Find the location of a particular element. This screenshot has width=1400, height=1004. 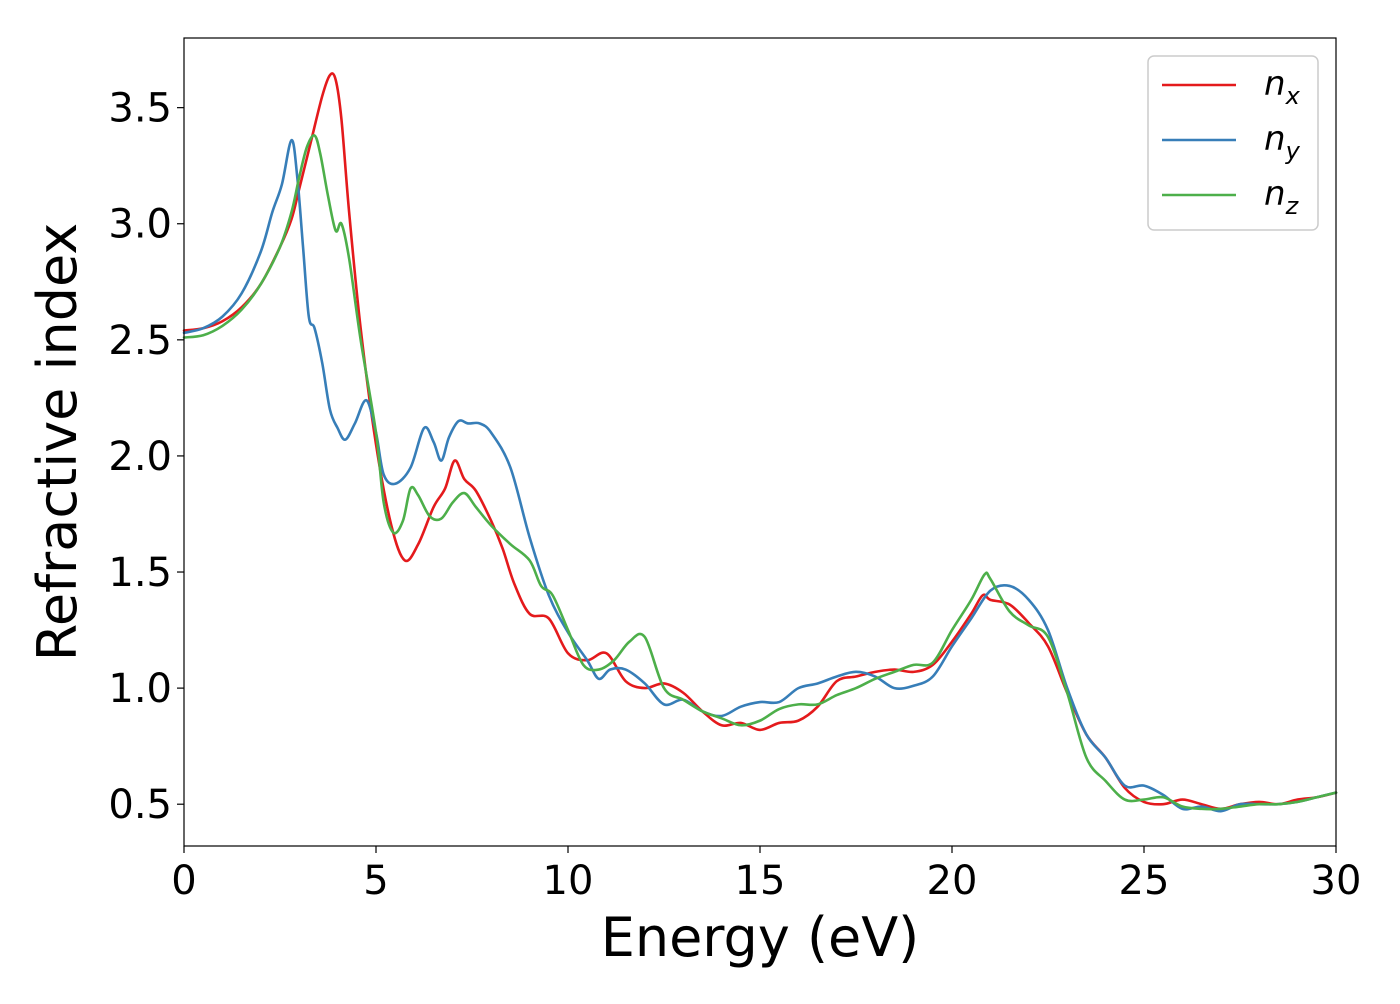

y-tick-label: 2.5 is located at coordinates (140, 341).